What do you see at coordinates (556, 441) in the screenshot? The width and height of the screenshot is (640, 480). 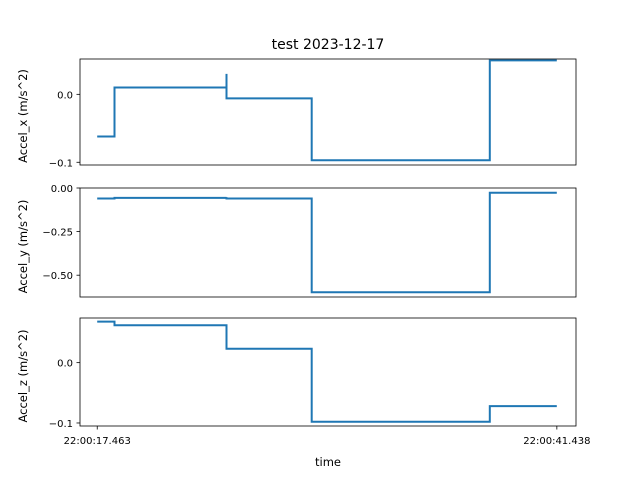 I see `x-tick-label: 22:00:41.438` at bounding box center [556, 441].